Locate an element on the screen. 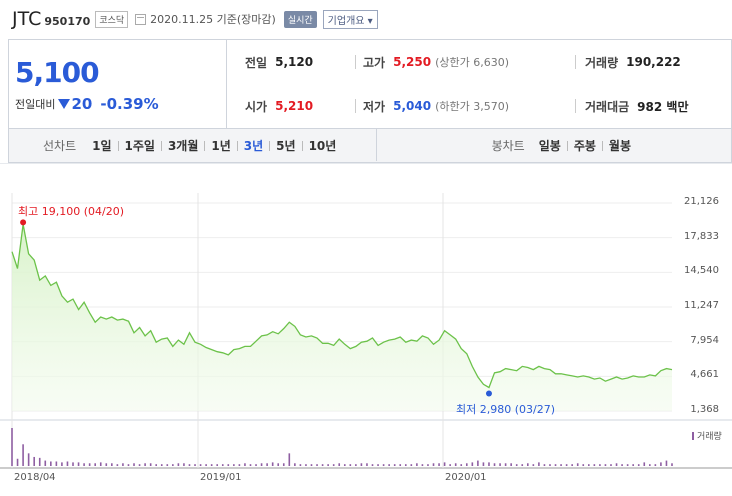  calendar-icon is located at coordinates (141, 19).